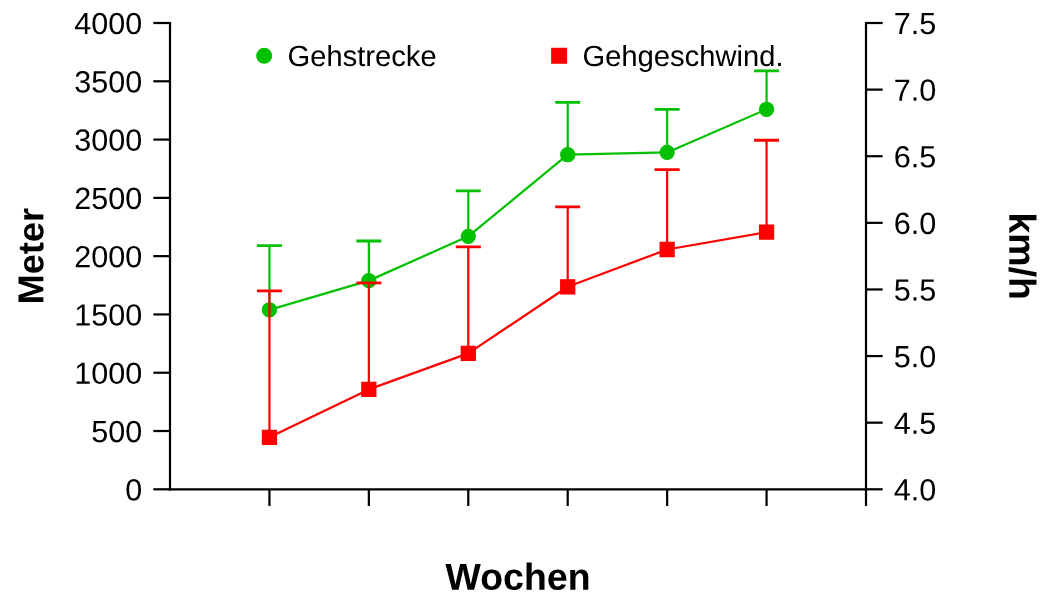  I want to click on y2-tick-label: 7.0, so click(915, 90).